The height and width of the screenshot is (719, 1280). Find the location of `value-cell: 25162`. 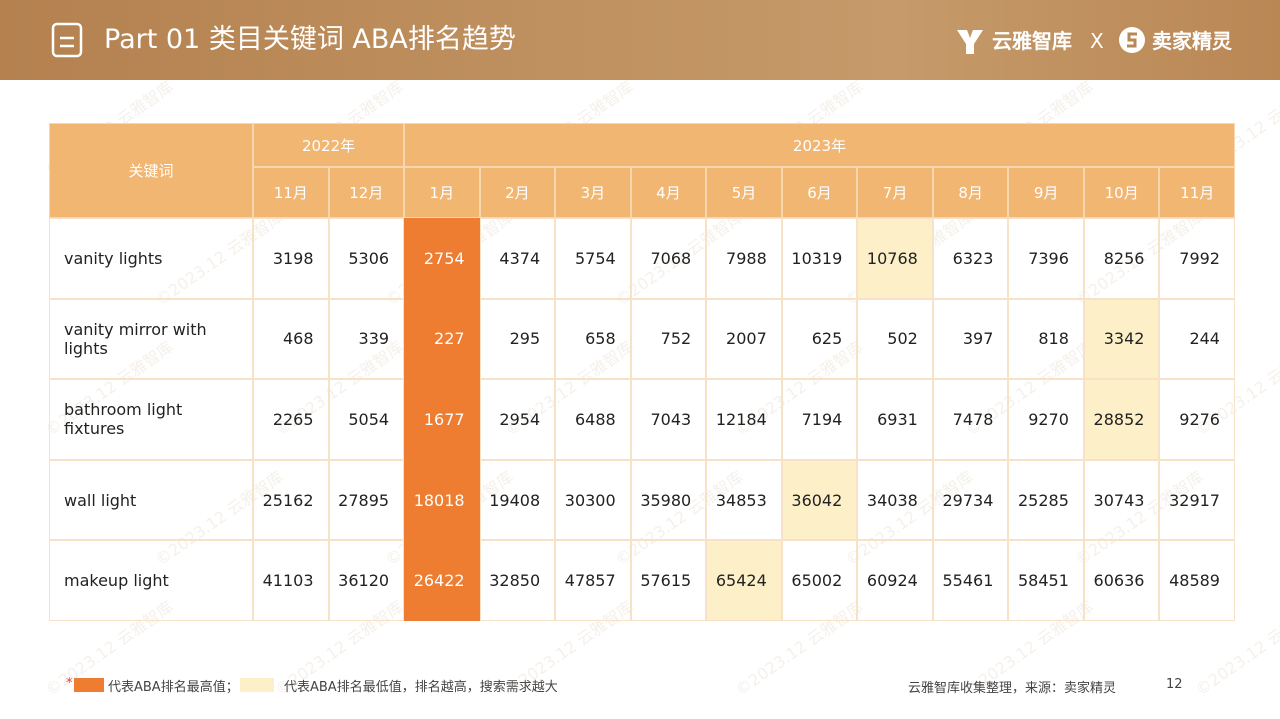

value-cell: 25162 is located at coordinates (291, 500).